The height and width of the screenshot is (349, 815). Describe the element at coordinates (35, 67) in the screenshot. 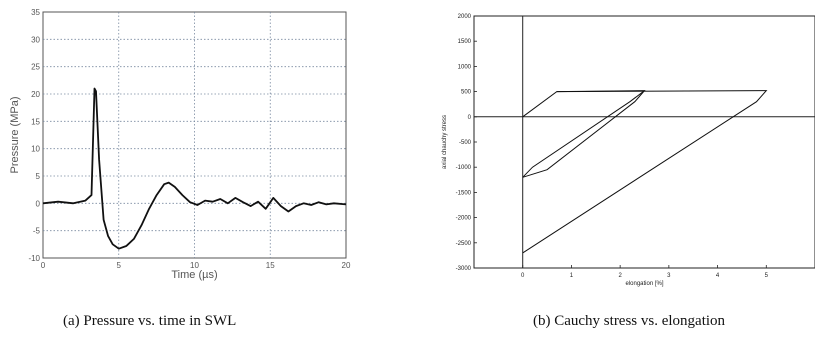

I see `y-tick-label: 25` at that location.